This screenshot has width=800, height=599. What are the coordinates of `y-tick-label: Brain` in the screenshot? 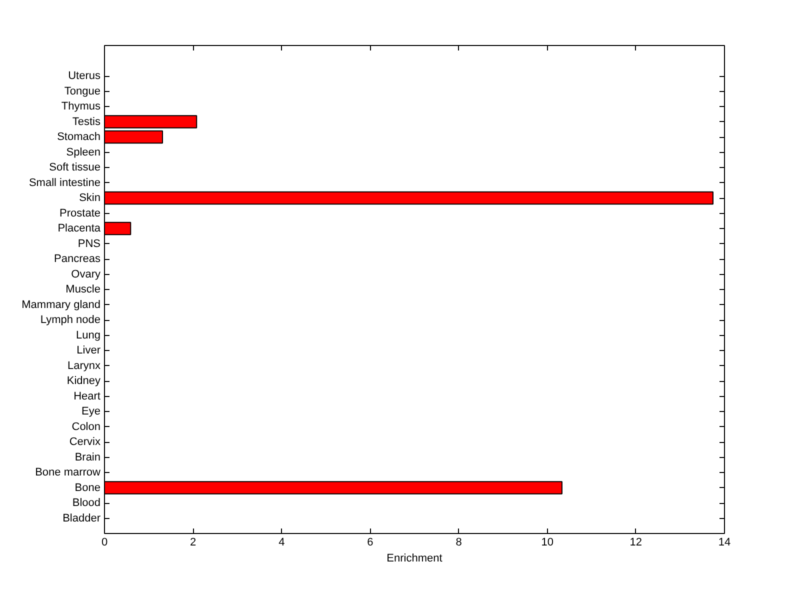 It's located at (87, 457).